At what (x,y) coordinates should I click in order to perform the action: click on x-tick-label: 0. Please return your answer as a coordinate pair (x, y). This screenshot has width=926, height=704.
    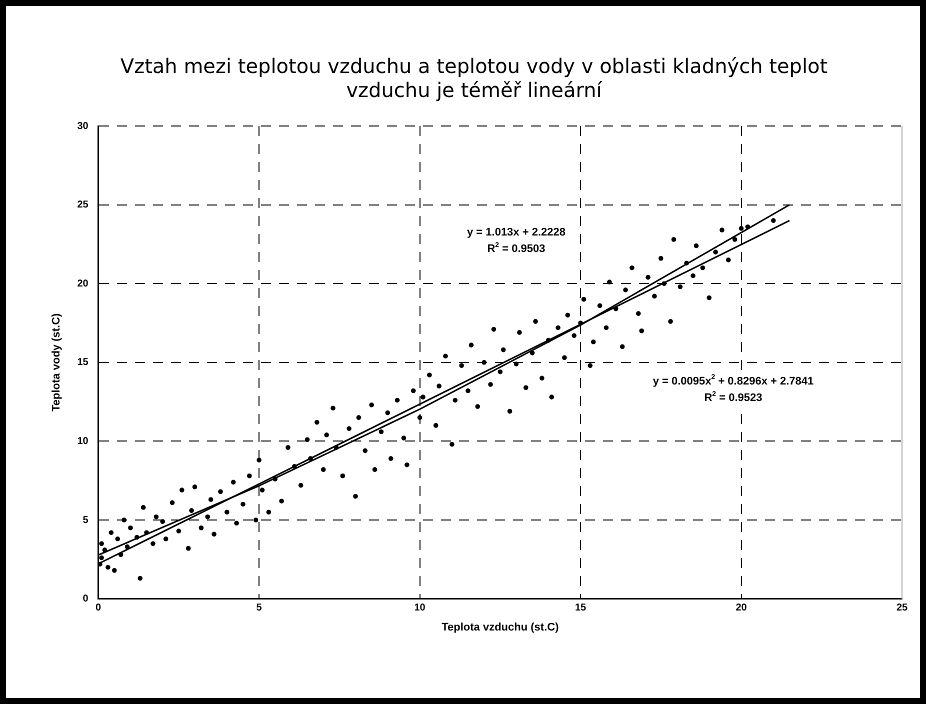
    Looking at the image, I should click on (99, 608).